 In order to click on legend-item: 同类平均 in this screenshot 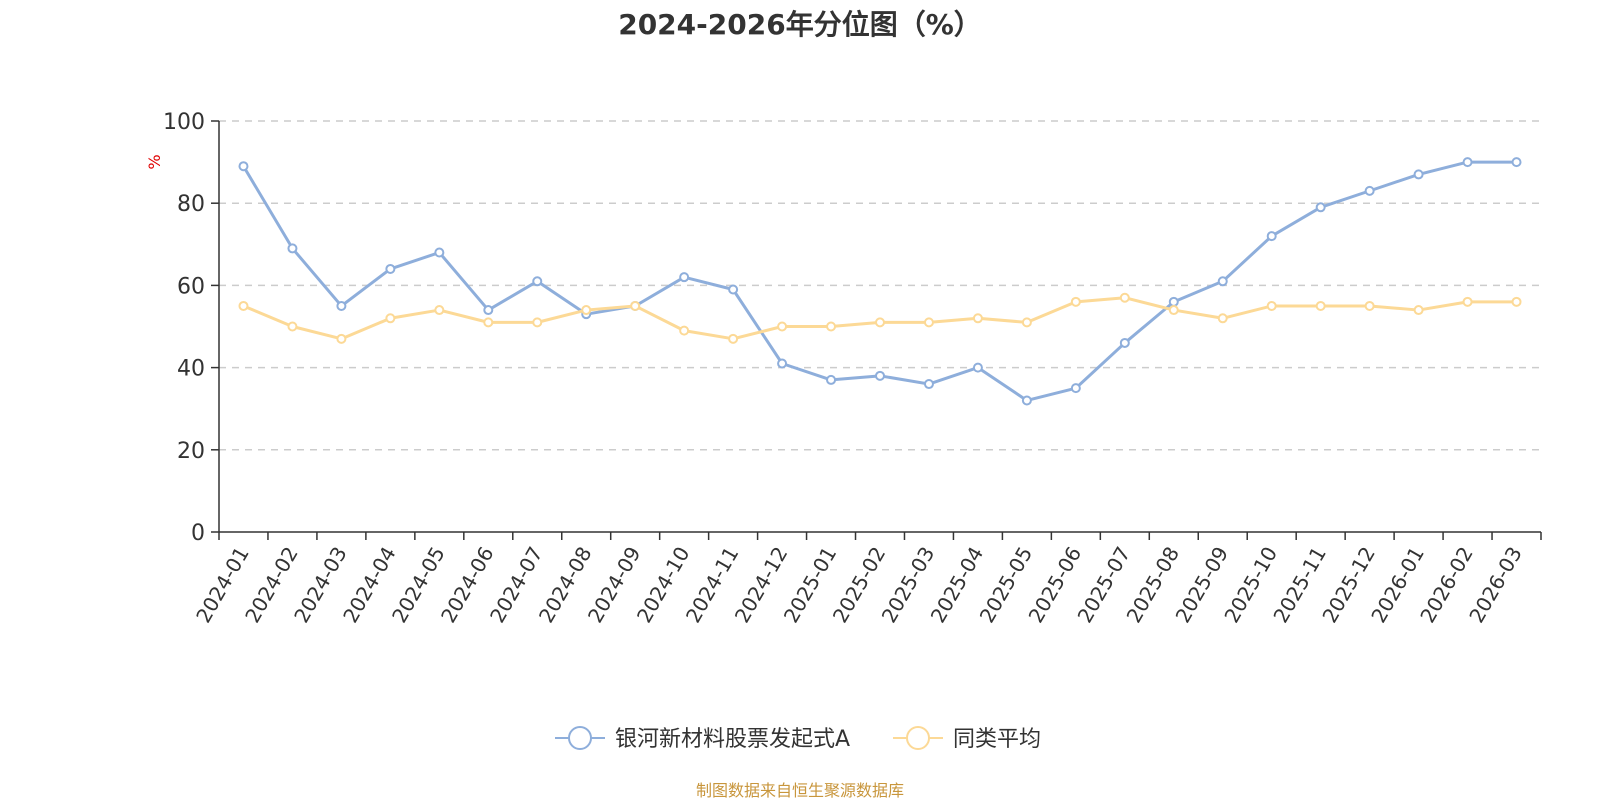, I will do `click(967, 739)`.